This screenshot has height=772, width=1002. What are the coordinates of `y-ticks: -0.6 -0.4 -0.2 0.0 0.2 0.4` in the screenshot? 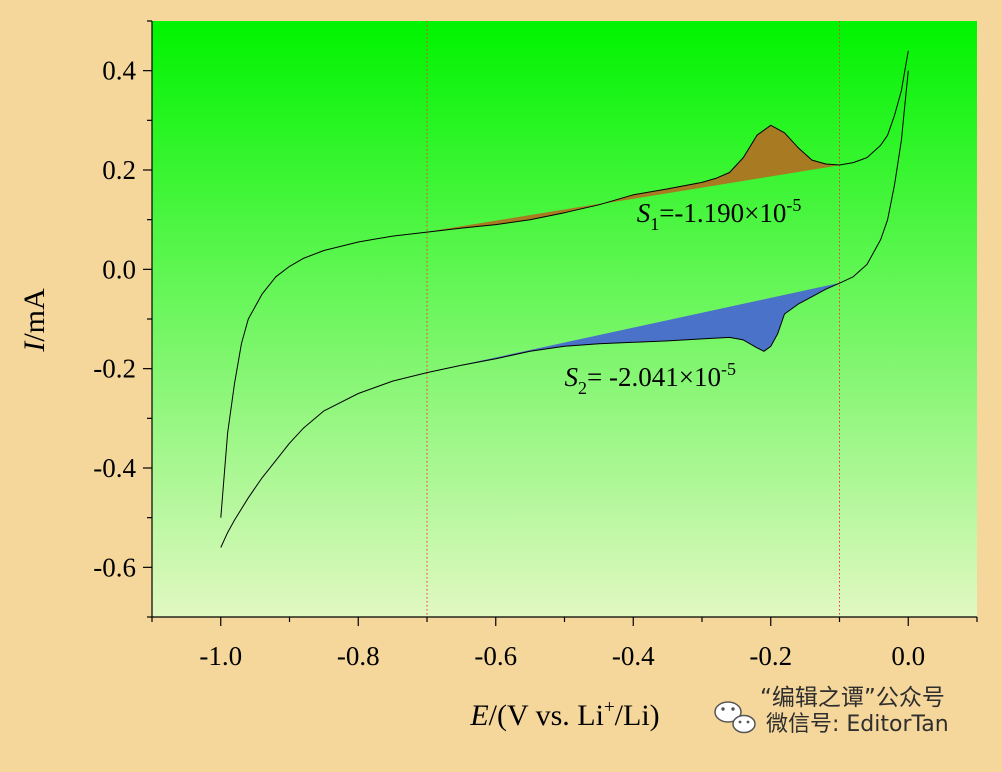 It's located at (122, 319).